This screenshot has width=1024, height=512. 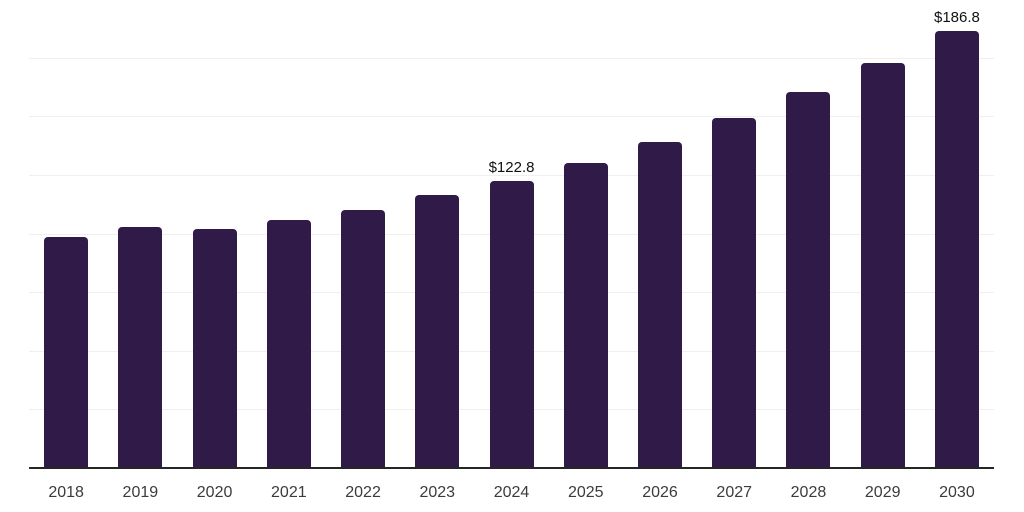 I want to click on bar-2024, so click(x=511, y=325).